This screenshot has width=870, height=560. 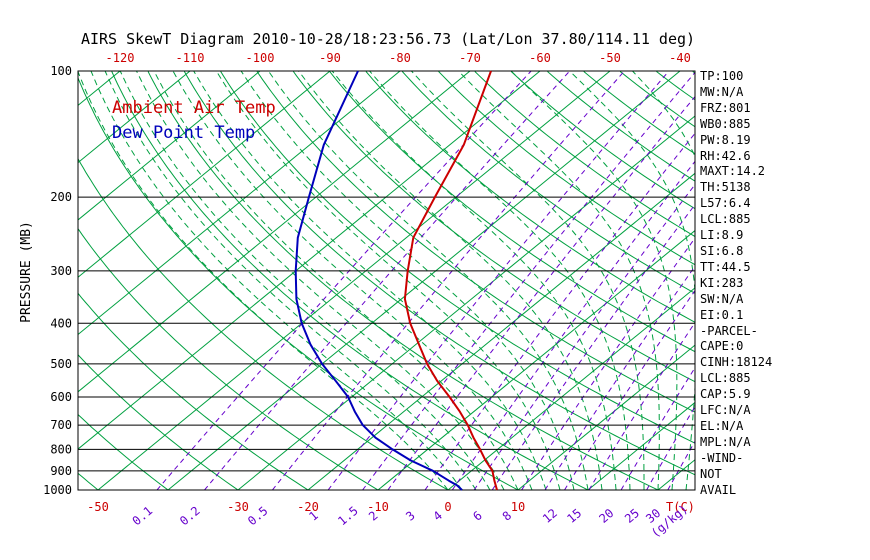 I want to click on stat-line: EL:N/A, so click(x=722, y=425).